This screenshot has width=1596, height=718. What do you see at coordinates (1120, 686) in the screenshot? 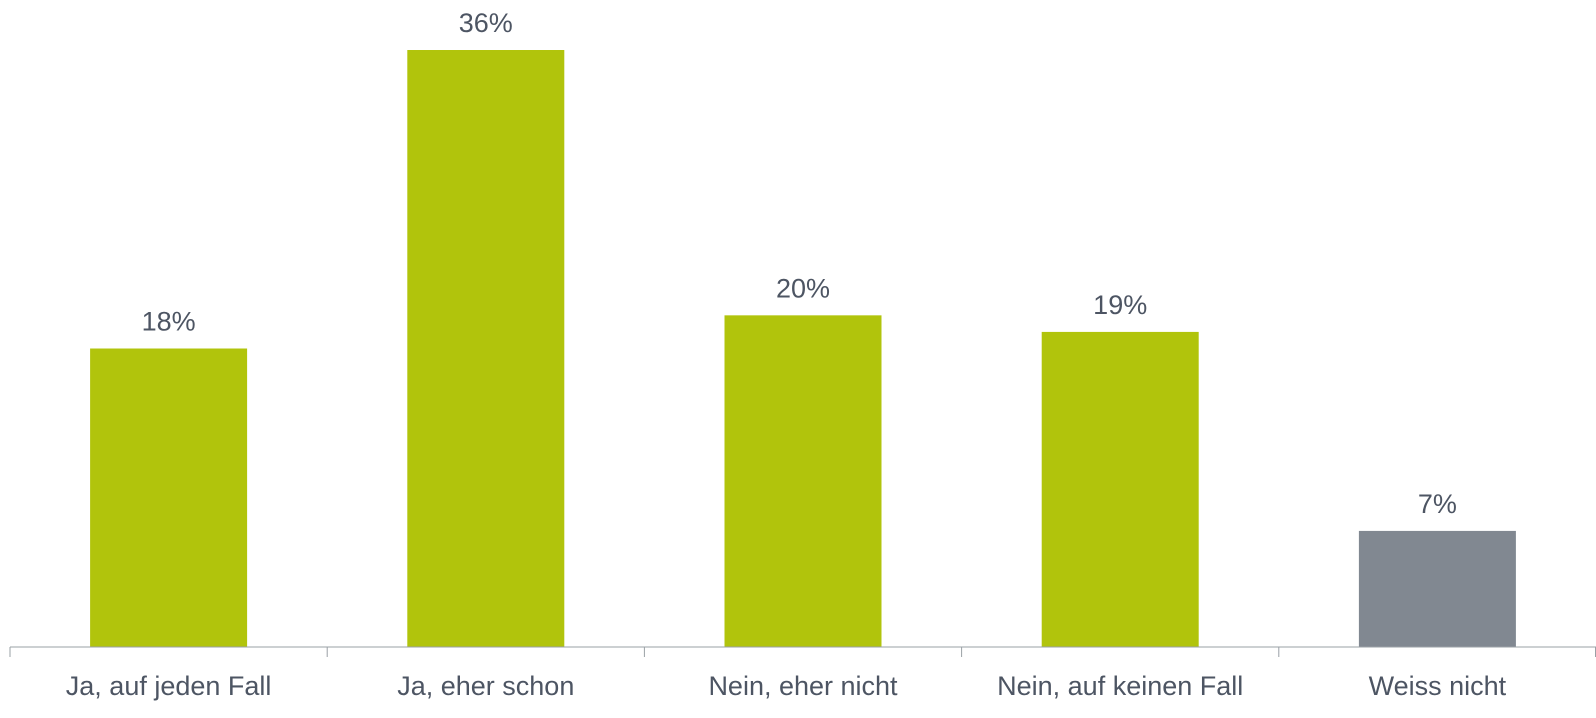
I see `x-tick-label-4: Nein, auf keinen Fall` at bounding box center [1120, 686].